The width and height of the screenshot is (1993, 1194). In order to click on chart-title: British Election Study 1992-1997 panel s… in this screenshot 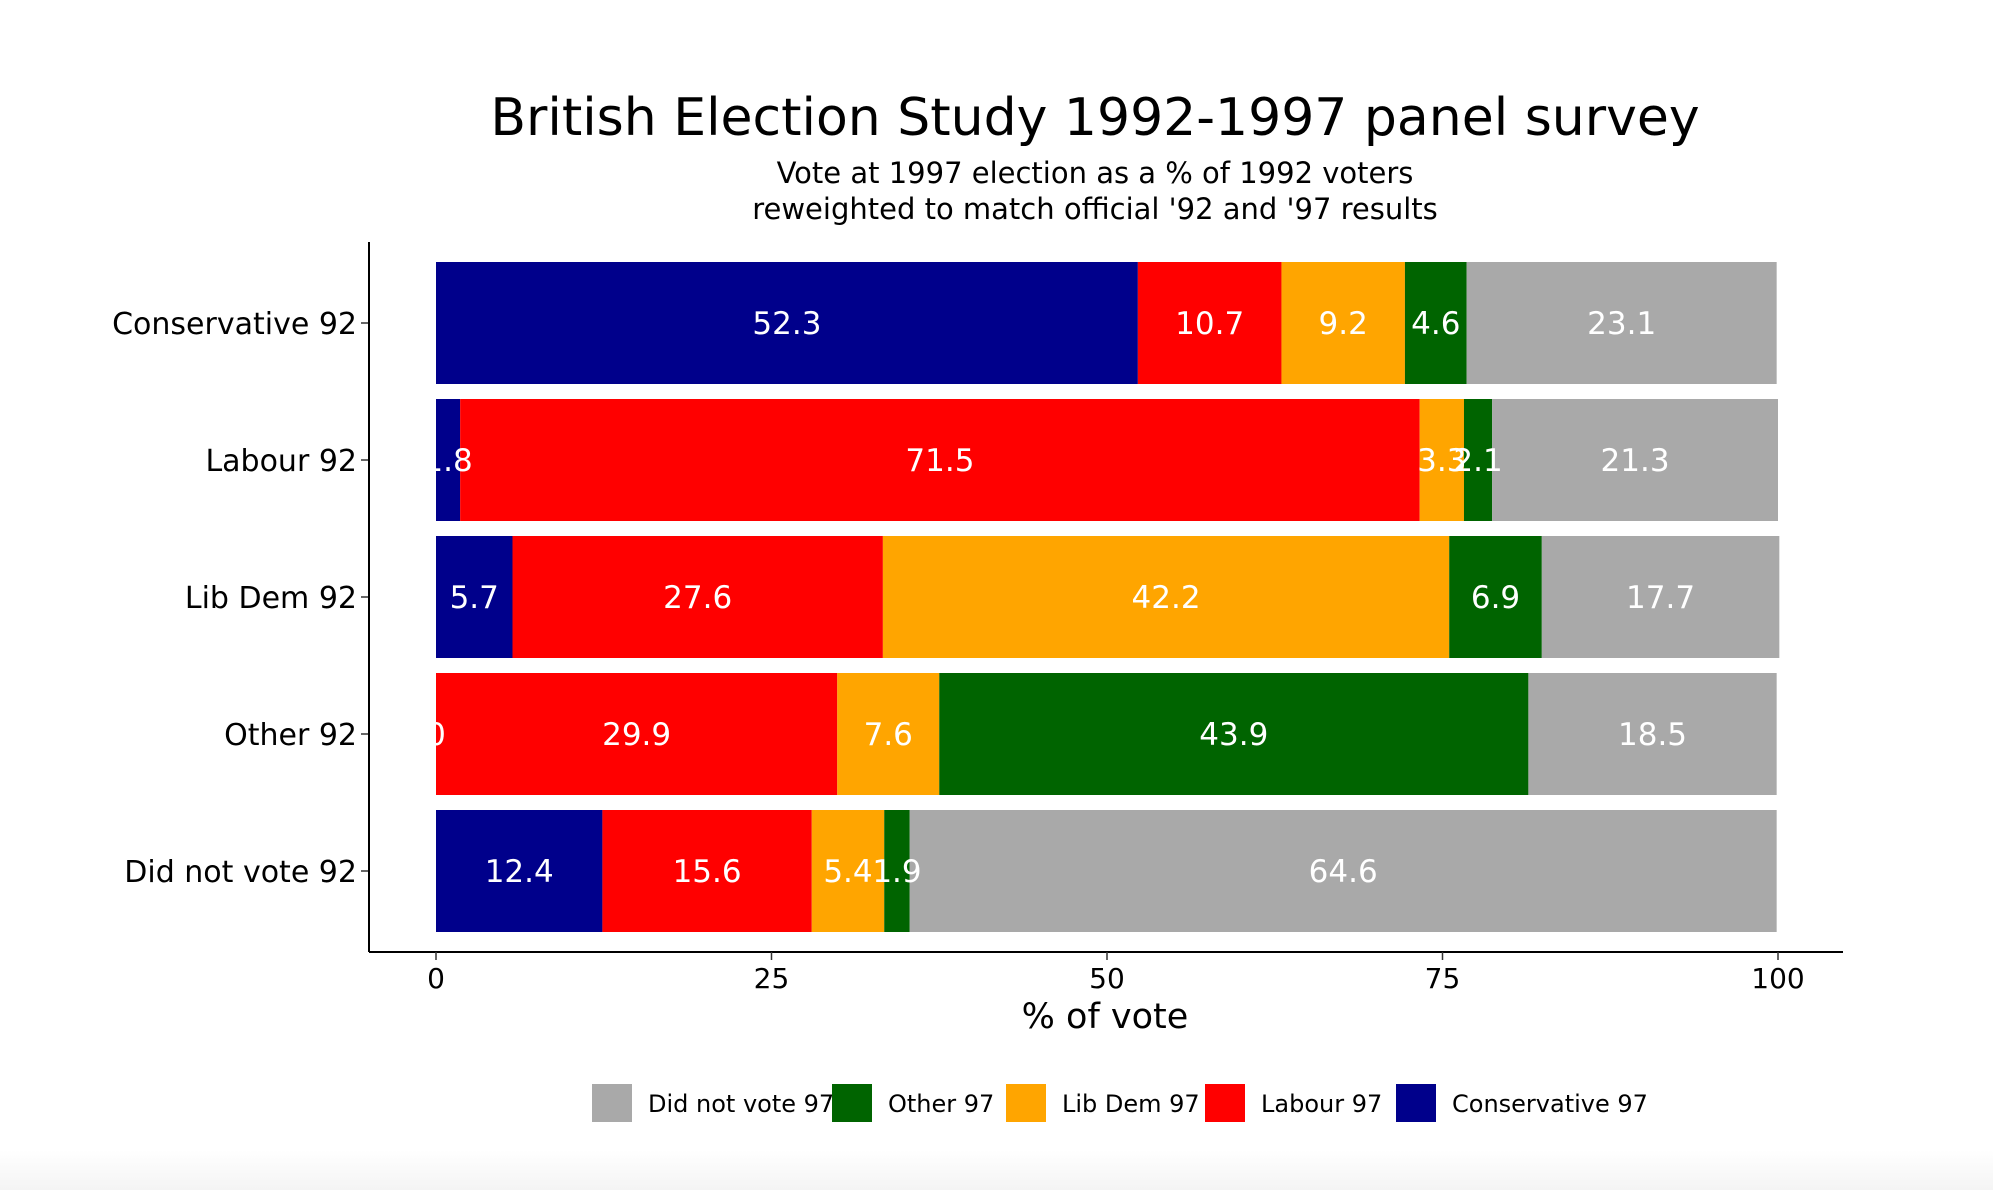, I will do `click(1094, 118)`.